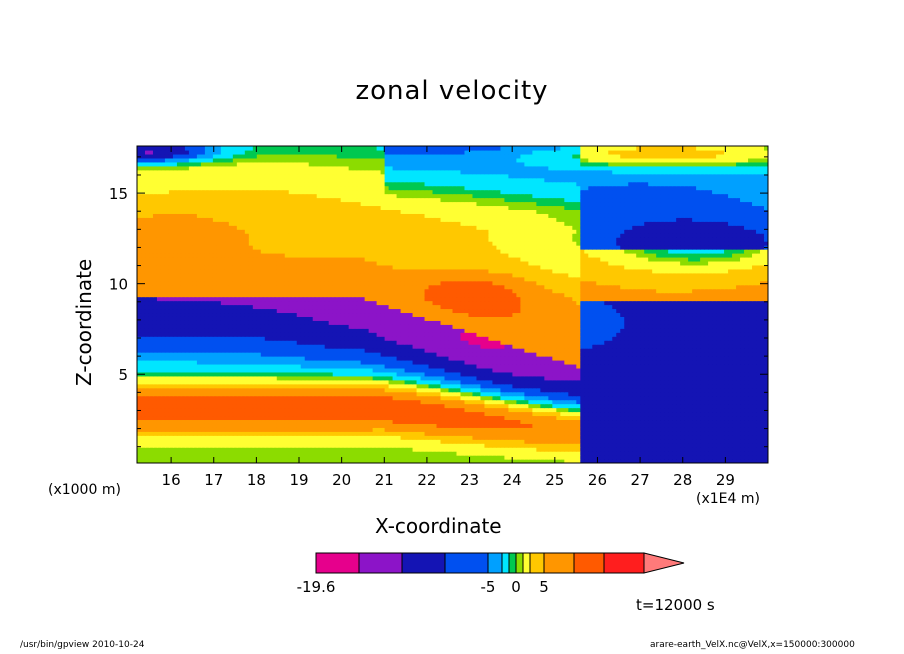  What do you see at coordinates (554, 480) in the screenshot?
I see `x-tick-label: 25` at bounding box center [554, 480].